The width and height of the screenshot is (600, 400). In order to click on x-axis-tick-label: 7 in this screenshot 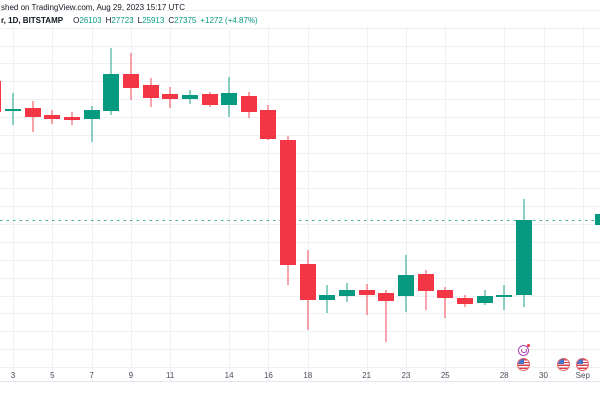, I will do `click(91, 375)`.